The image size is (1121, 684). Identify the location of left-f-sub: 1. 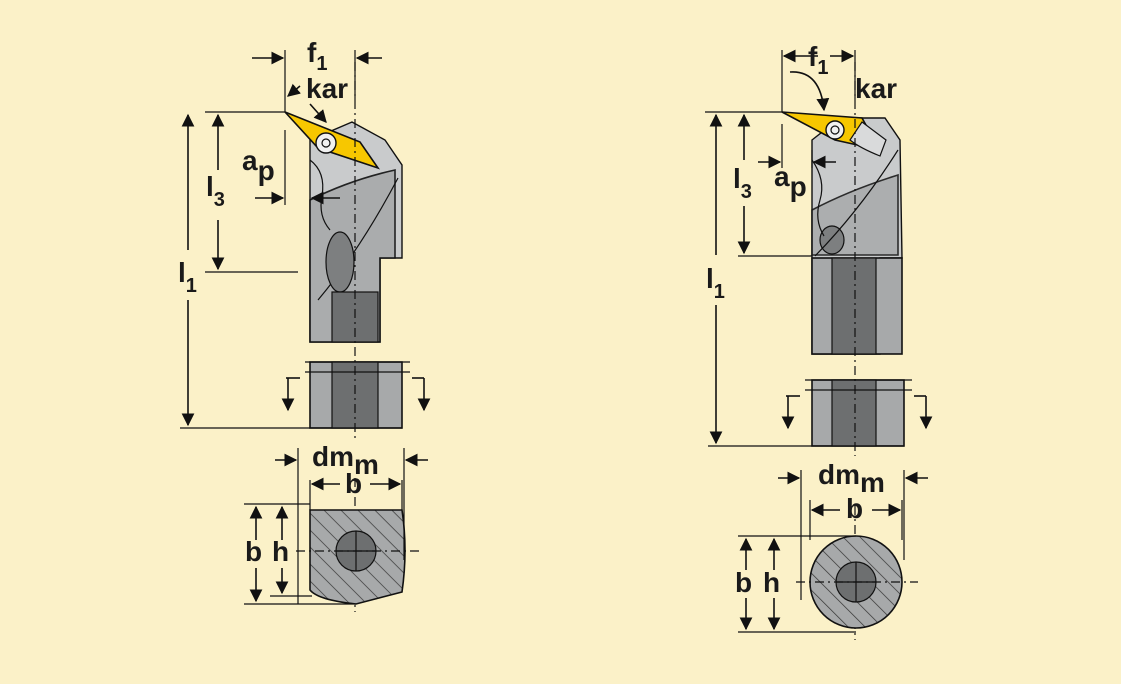
(321, 64).